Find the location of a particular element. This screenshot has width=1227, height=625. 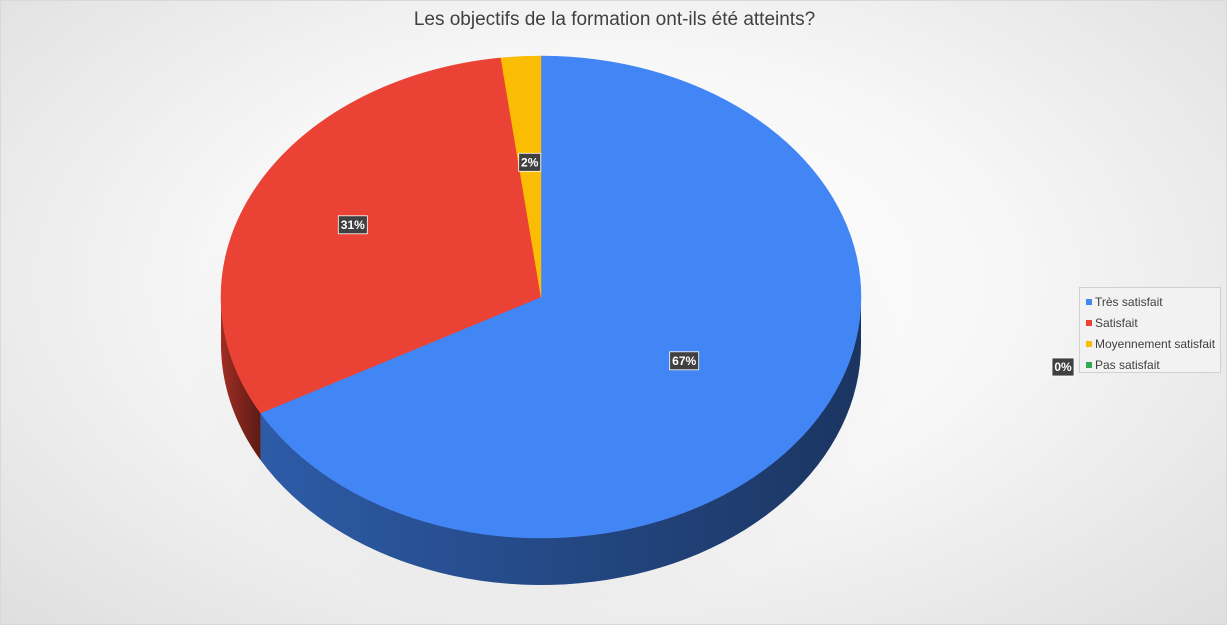

data-label: 0% is located at coordinates (1063, 367).